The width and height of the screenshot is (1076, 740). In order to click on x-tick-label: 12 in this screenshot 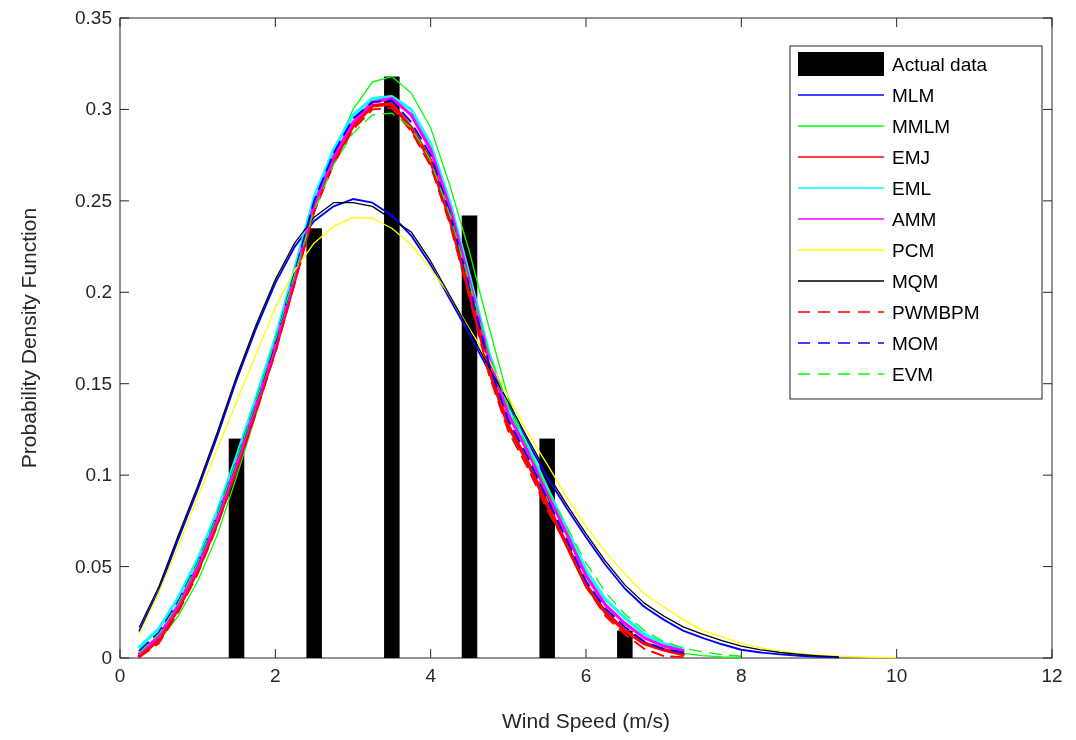, I will do `click(1052, 675)`.